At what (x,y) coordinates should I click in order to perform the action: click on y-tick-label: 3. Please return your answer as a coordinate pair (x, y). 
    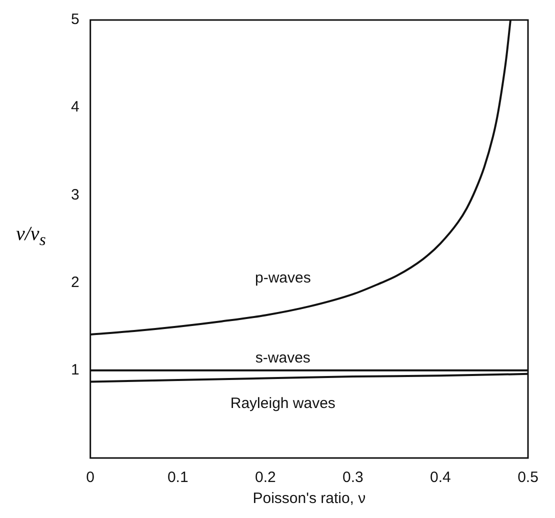
    Looking at the image, I should click on (75, 195).